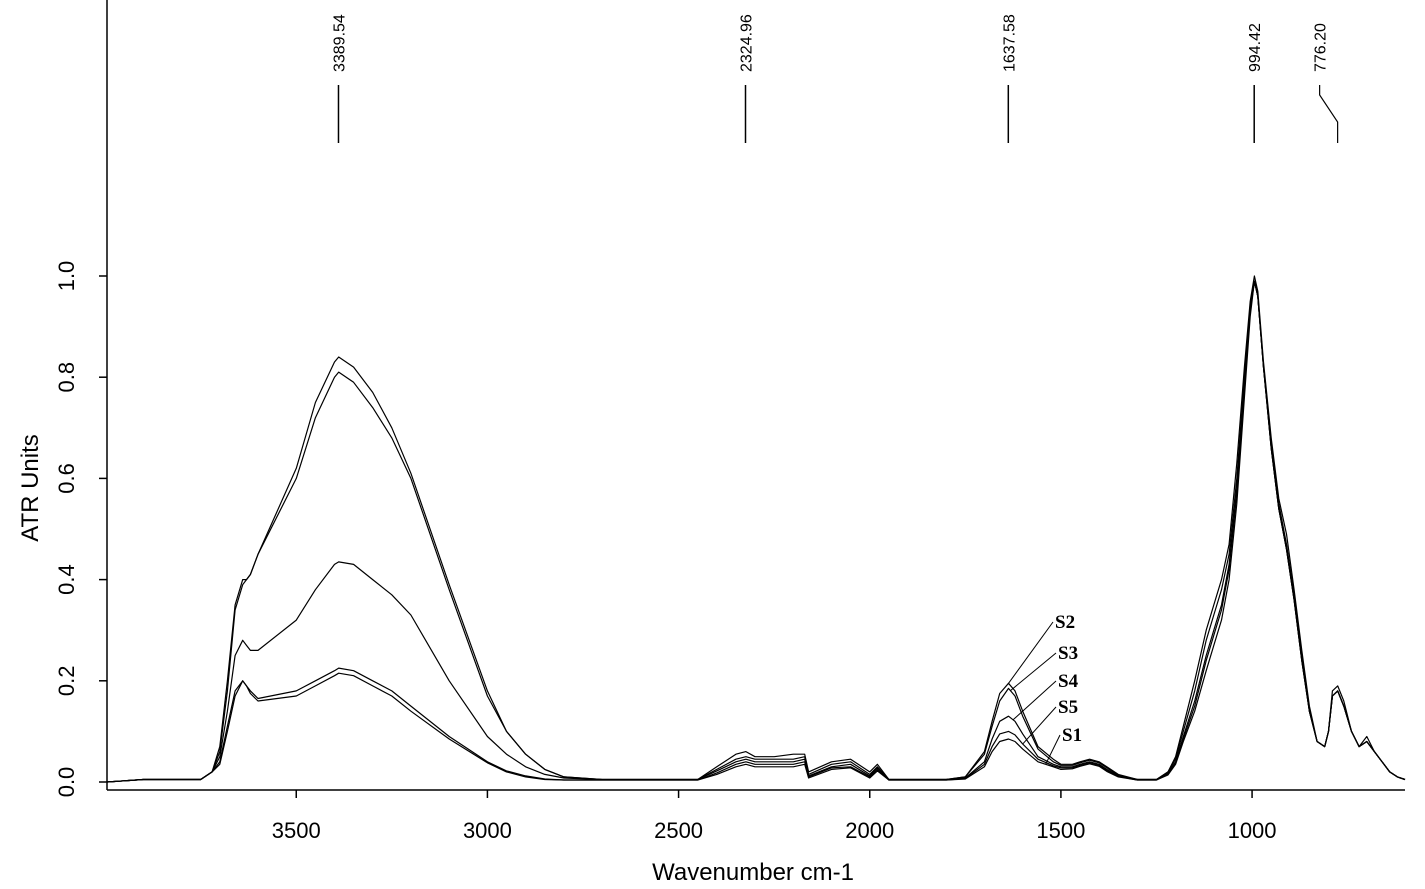  I want to click on peak-label: 1637.58, so click(1009, 43).